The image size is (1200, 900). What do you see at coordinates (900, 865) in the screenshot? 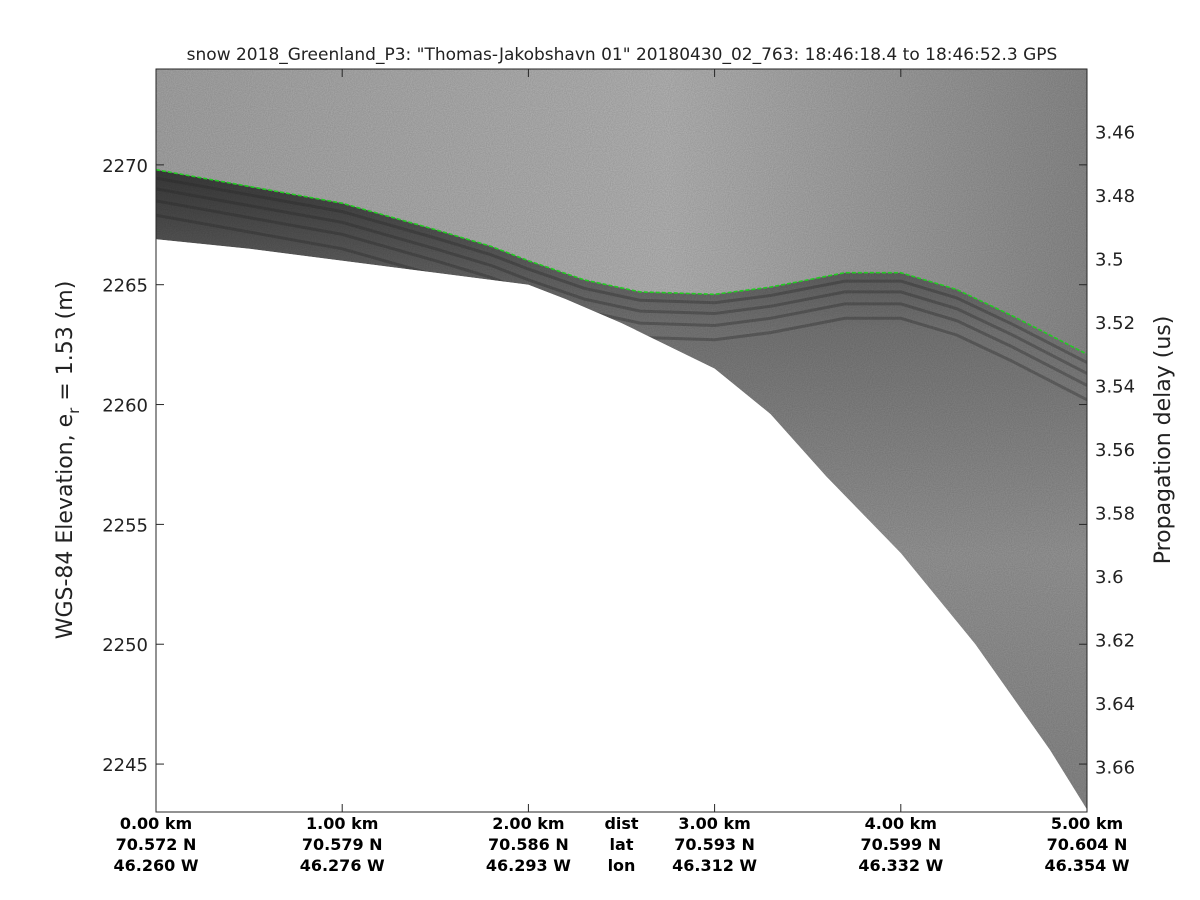
I see `x-tick-label-lon: 46.332 W` at bounding box center [900, 865].